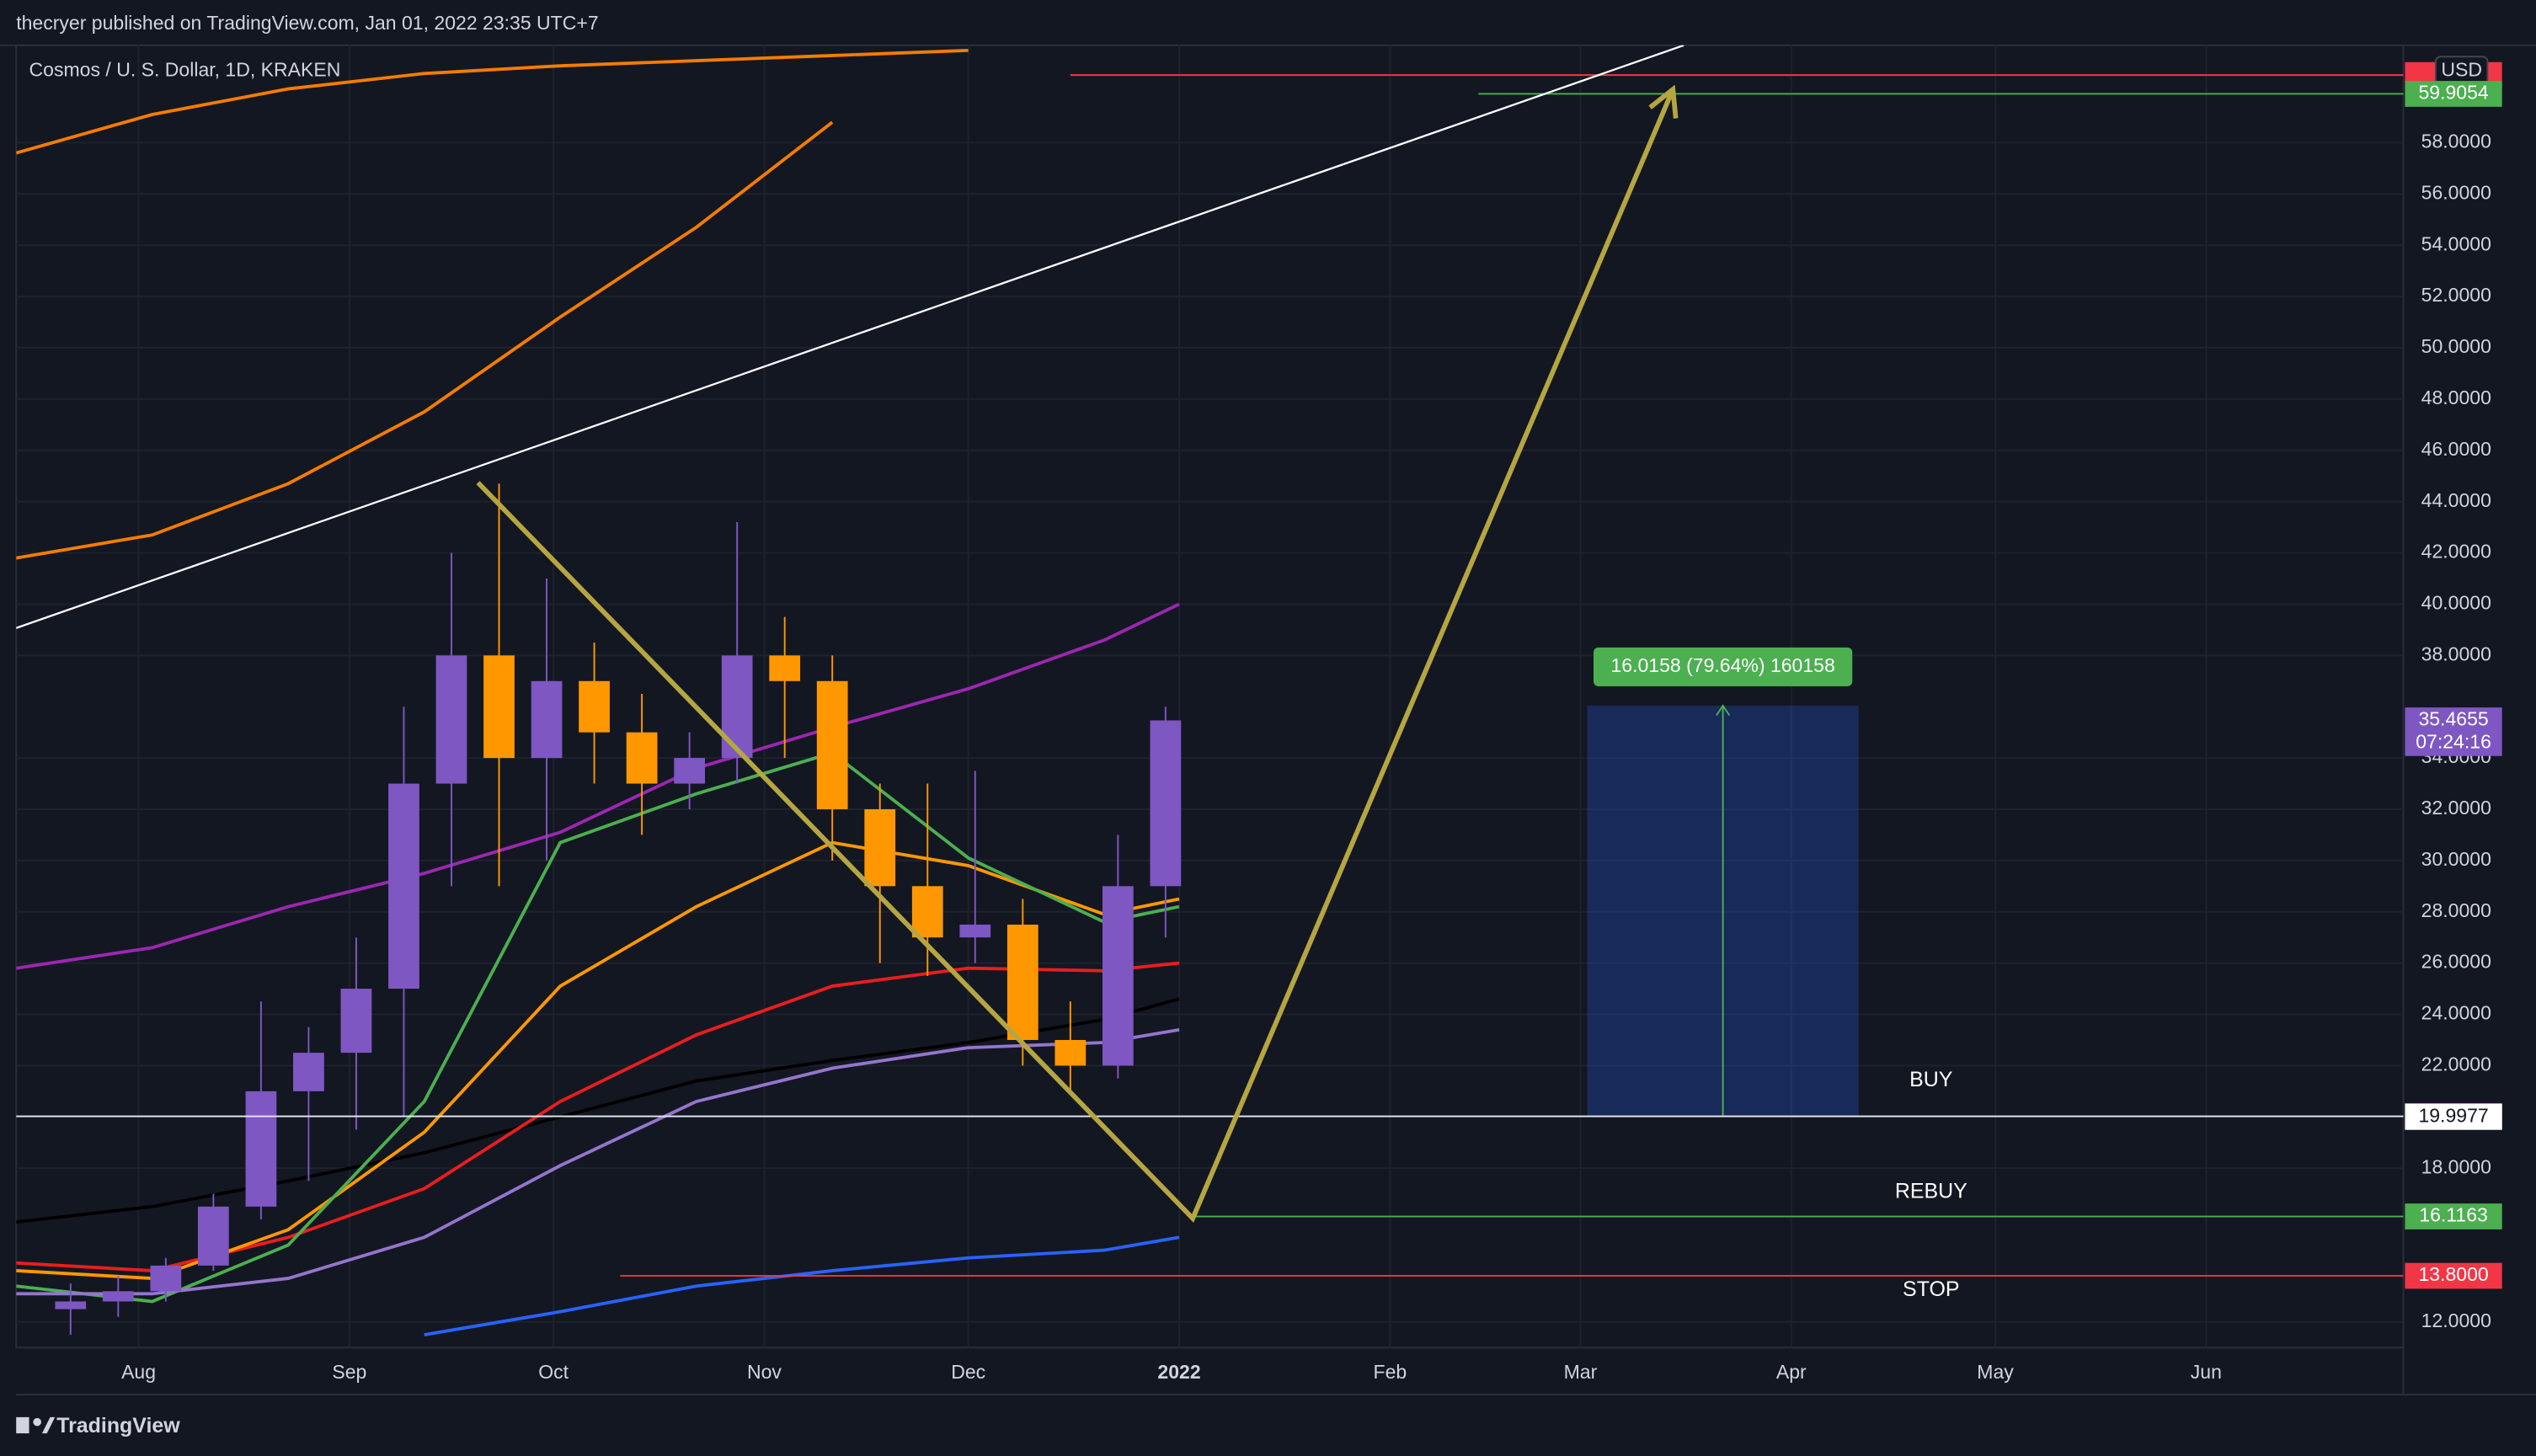 This screenshot has width=2536, height=1456. What do you see at coordinates (2453, 741) in the screenshot?
I see `price-tag-countdown: 07:24:16` at bounding box center [2453, 741].